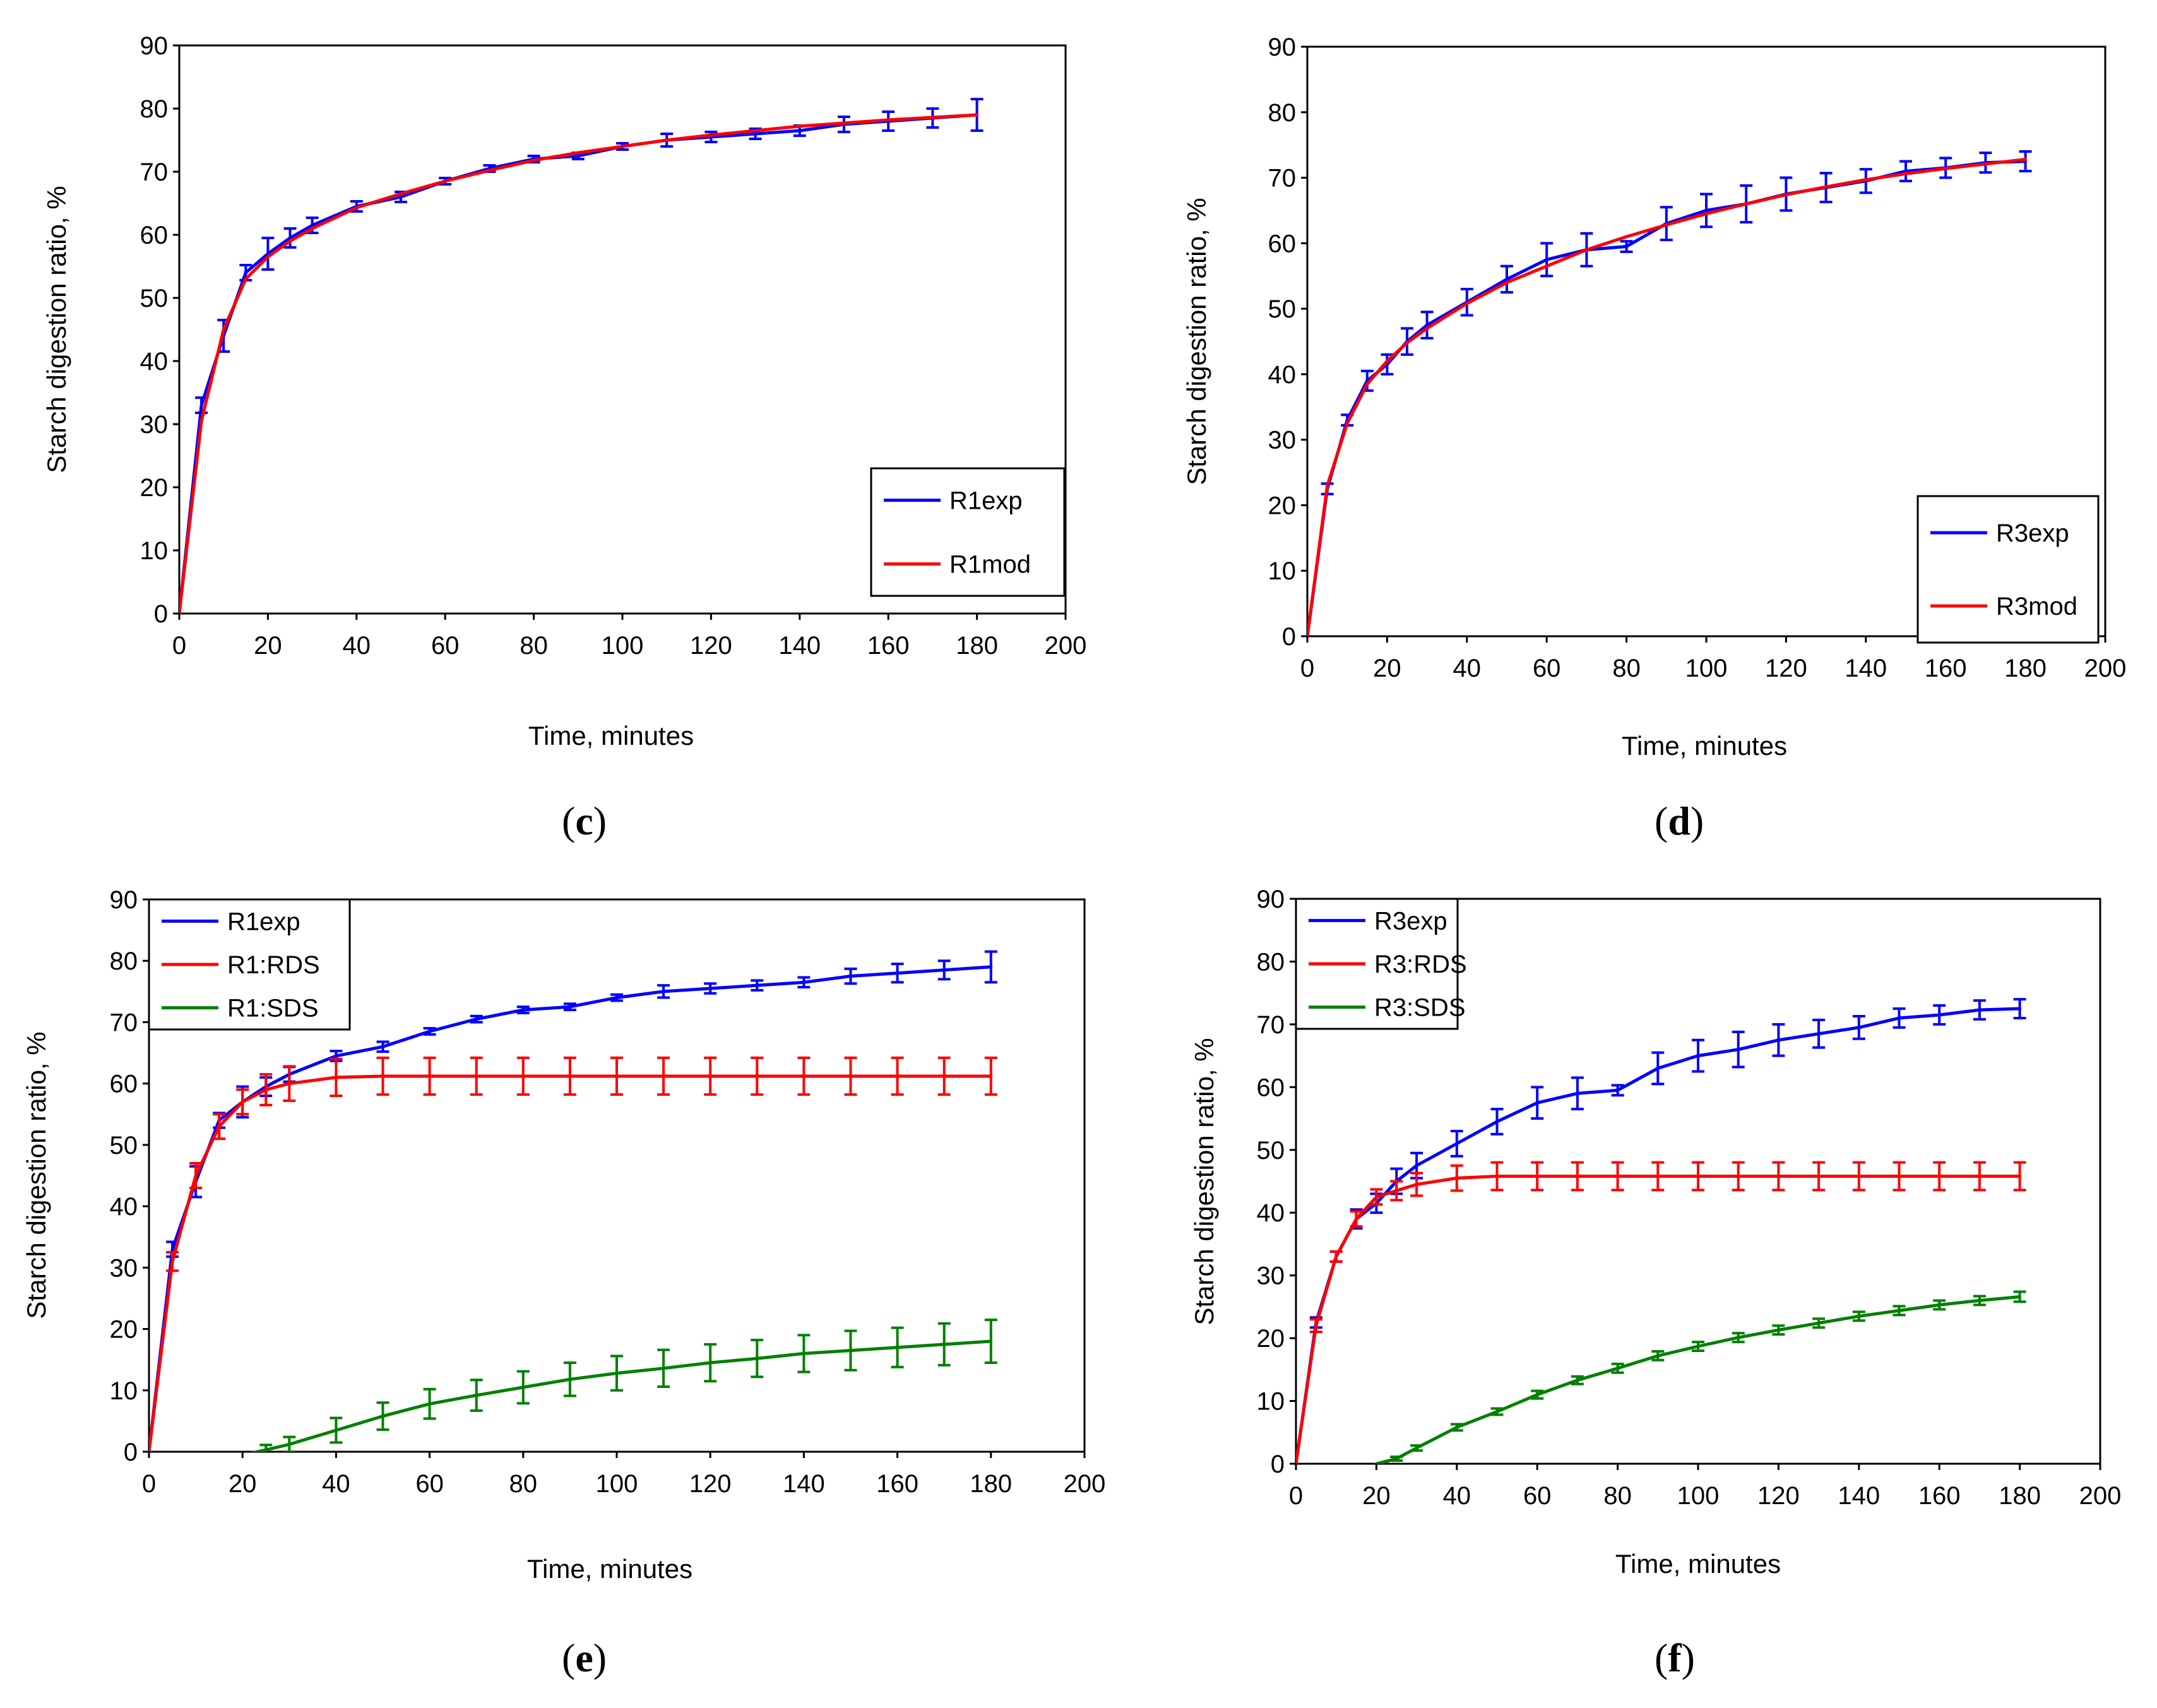 The image size is (2157, 1708). What do you see at coordinates (1283, 244) in the screenshot?
I see `y-tick-label: 60` at bounding box center [1283, 244].